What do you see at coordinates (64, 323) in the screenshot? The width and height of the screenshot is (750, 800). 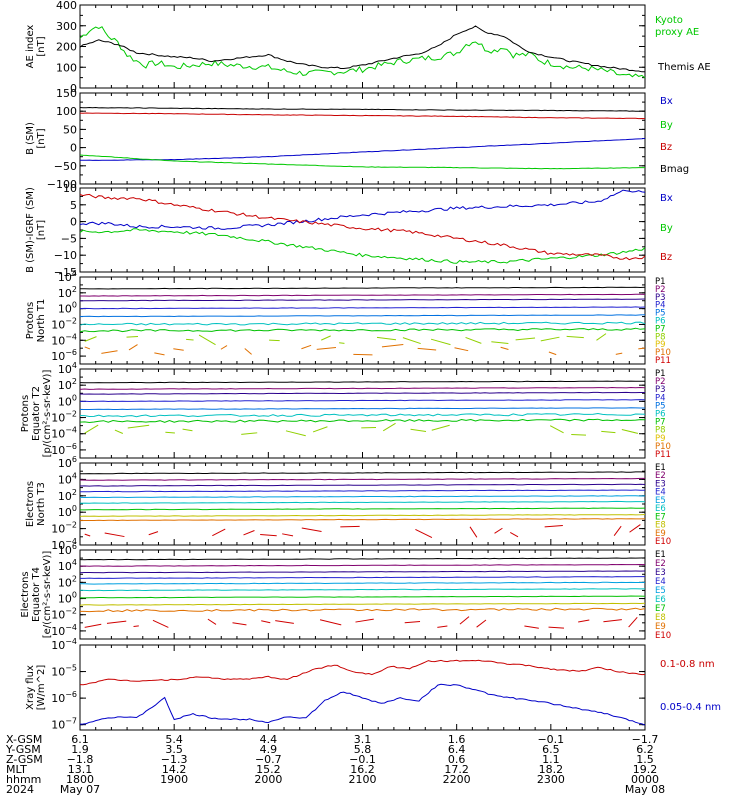 I see `y-tick-label: 10⁻²` at bounding box center [64, 323].